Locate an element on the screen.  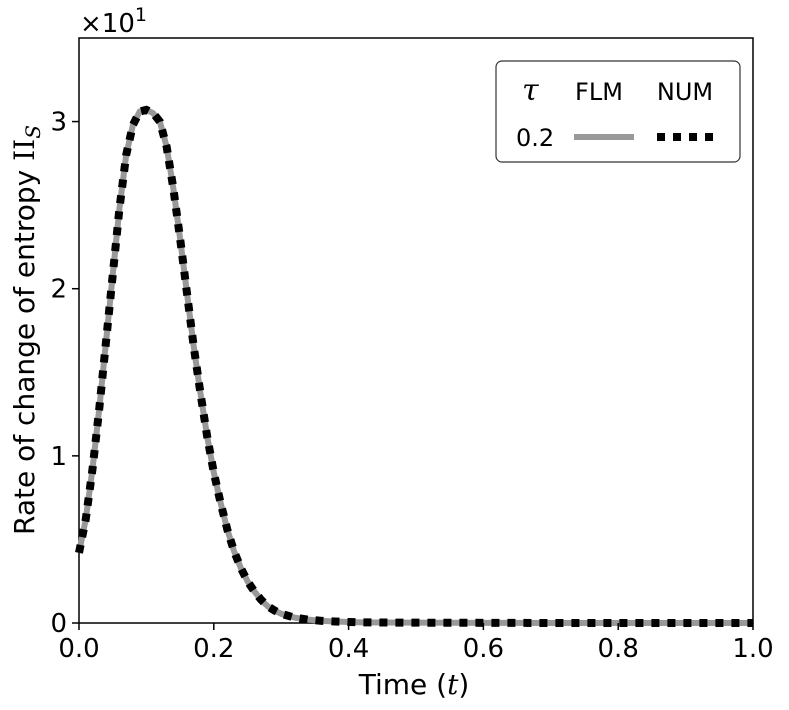
legend: τ FLM NUM 0.2 is located at coordinates (618, 111).